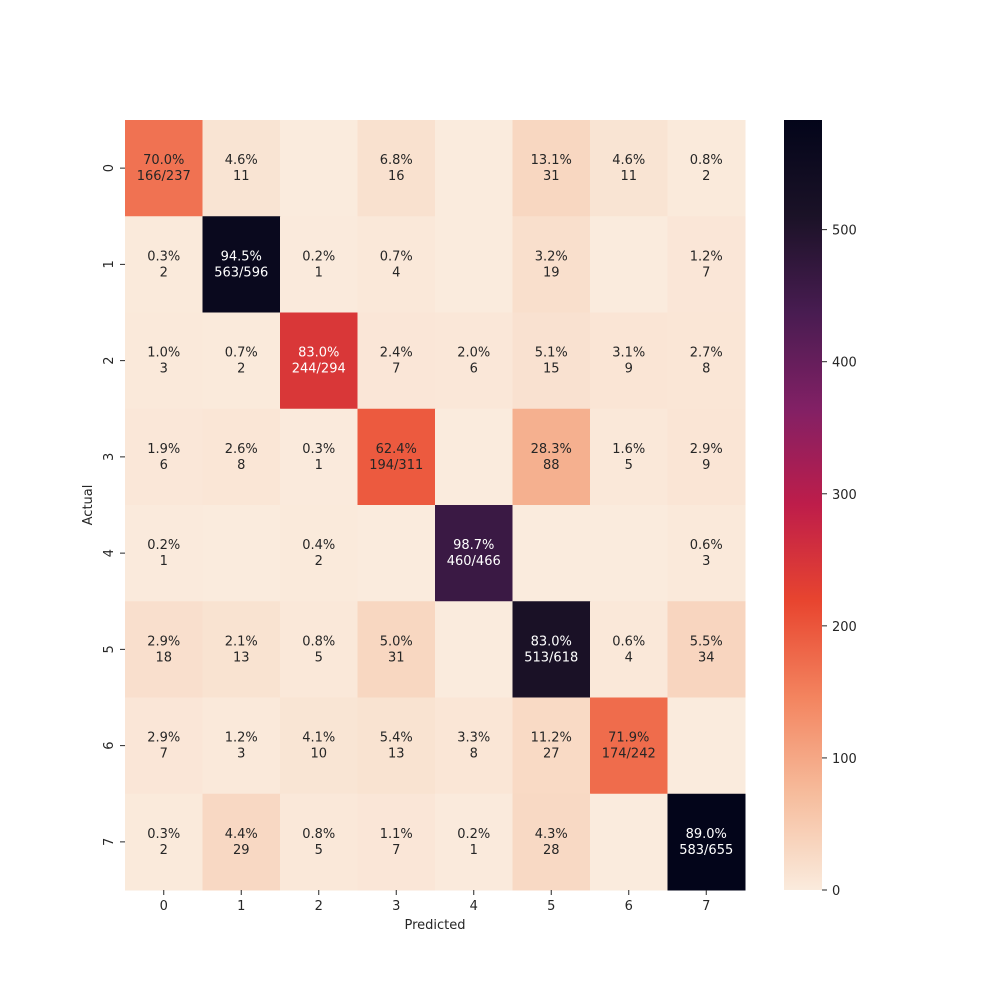 The image size is (1000, 1000). Describe the element at coordinates (473, 353) in the screenshot. I see `cell-percent-label: 2.0%` at that location.